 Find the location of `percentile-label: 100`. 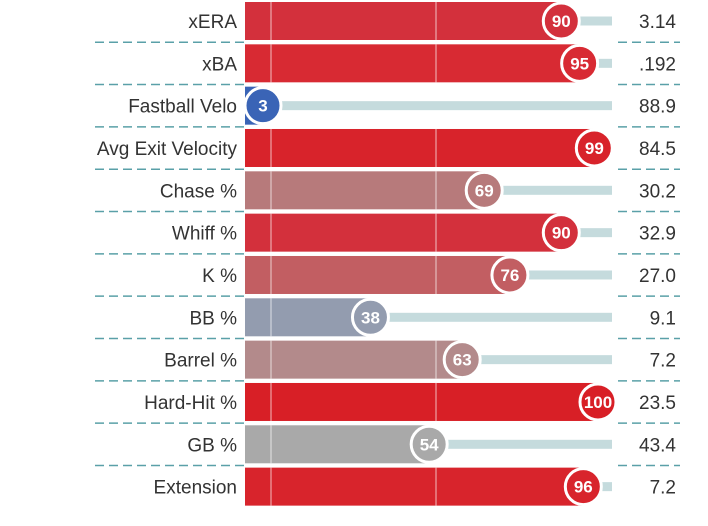

percentile-label: 100 is located at coordinates (598, 402).